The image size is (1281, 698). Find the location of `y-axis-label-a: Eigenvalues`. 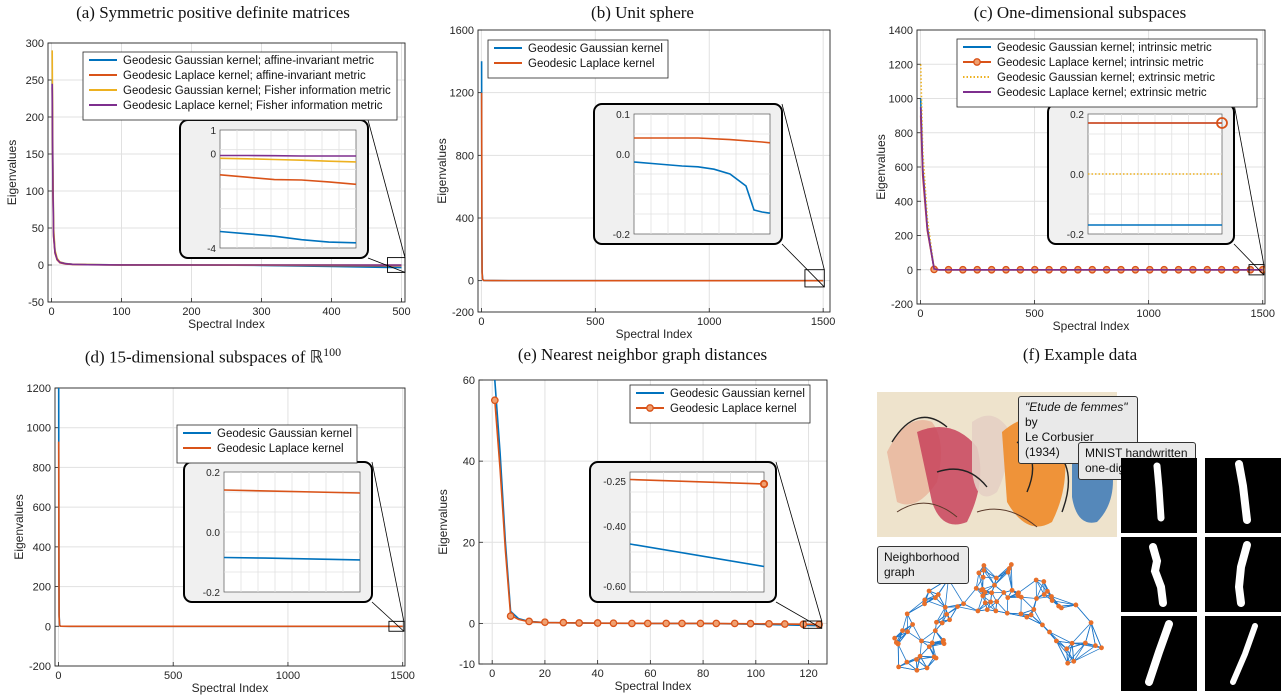

y-axis-label-a: Eigenvalues is located at coordinates (12, 172).